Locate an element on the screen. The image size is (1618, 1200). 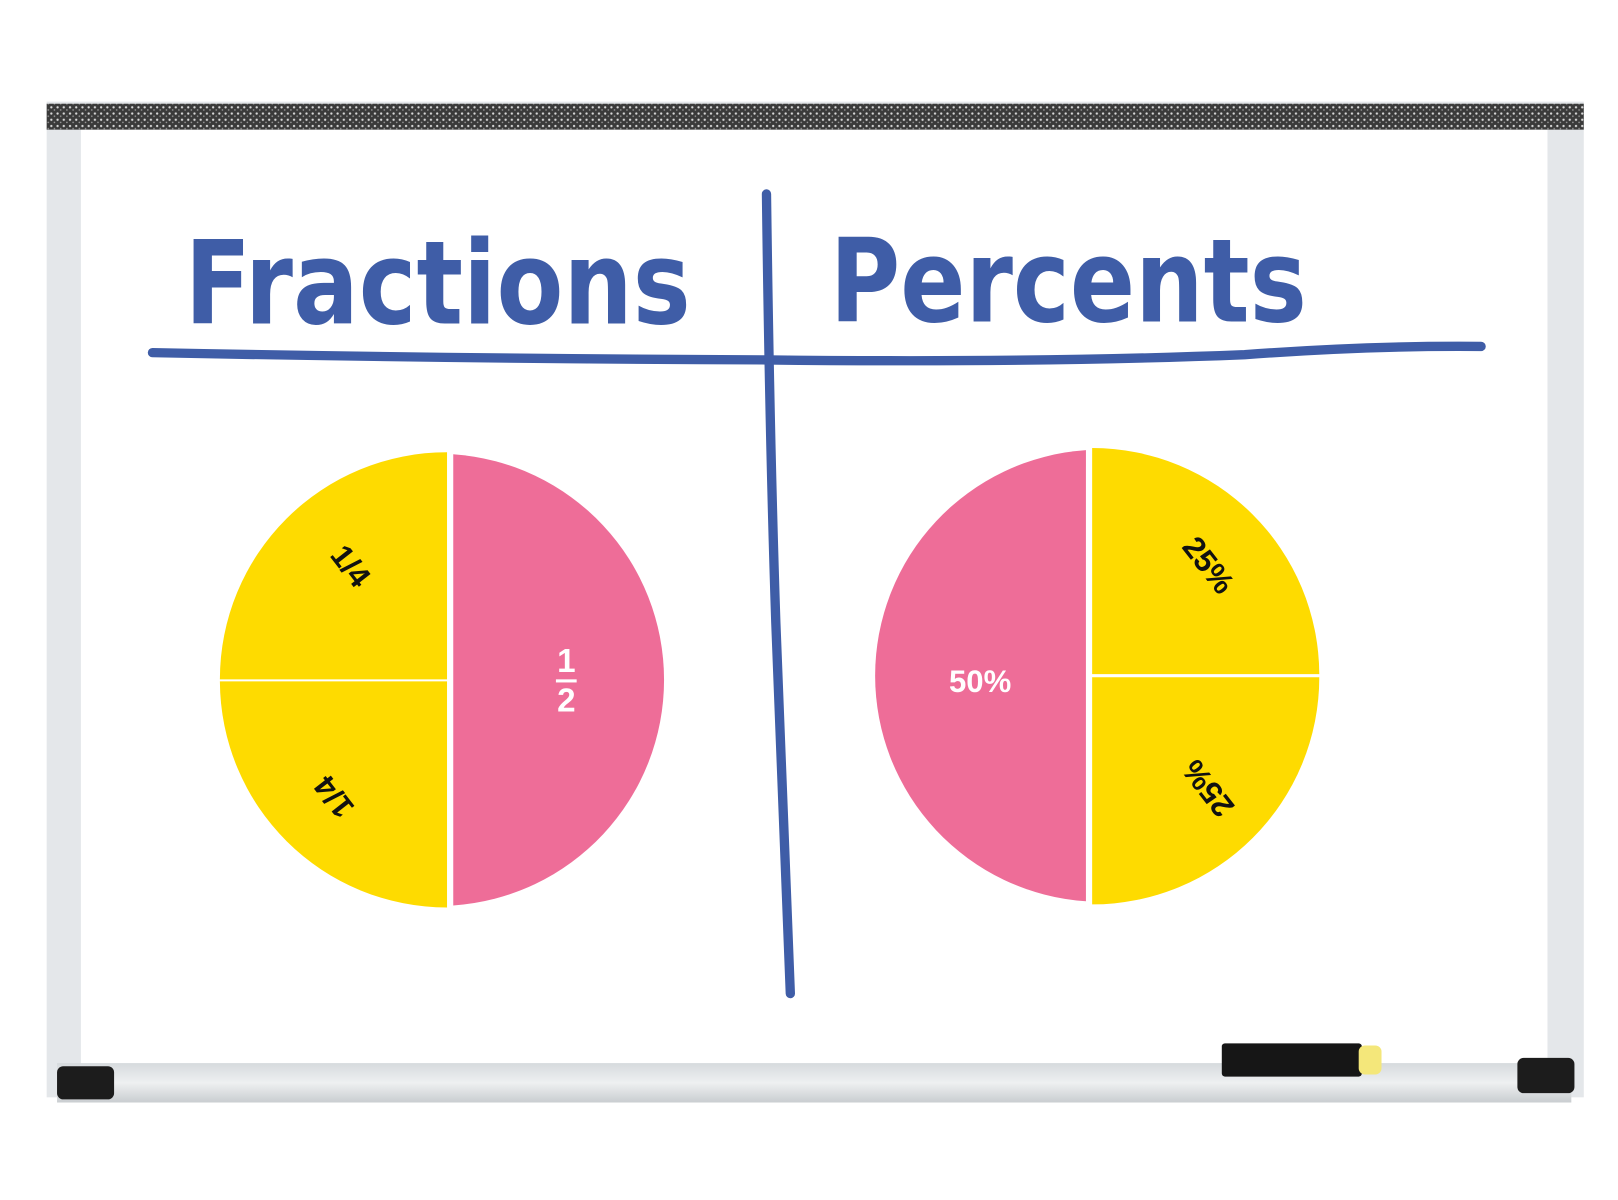
heading-fractions: Fractions is located at coordinates (438, 284).